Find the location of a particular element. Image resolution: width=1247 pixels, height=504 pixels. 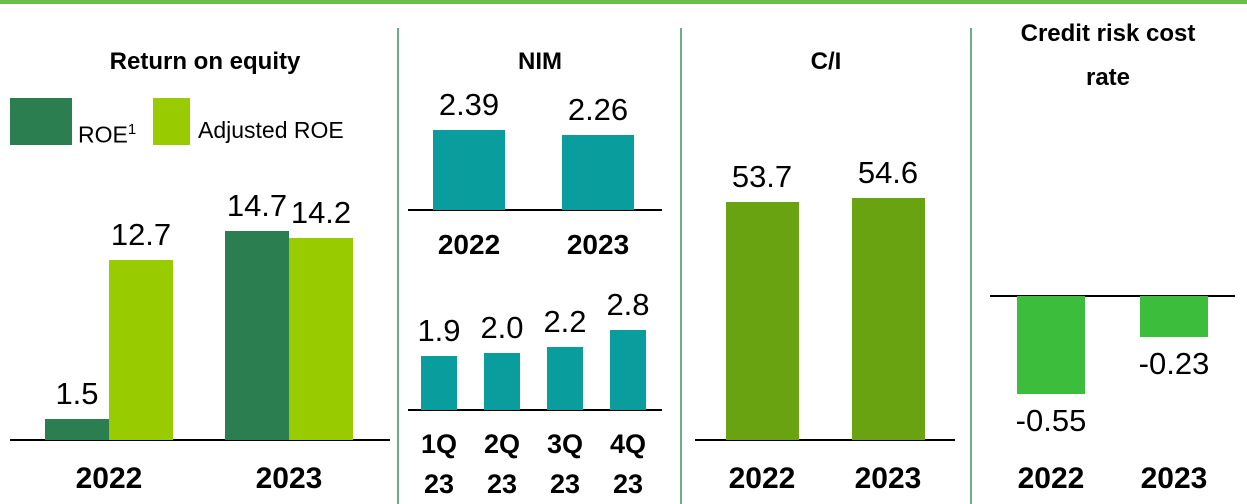

value-label: 1.9 is located at coordinates (439, 330).